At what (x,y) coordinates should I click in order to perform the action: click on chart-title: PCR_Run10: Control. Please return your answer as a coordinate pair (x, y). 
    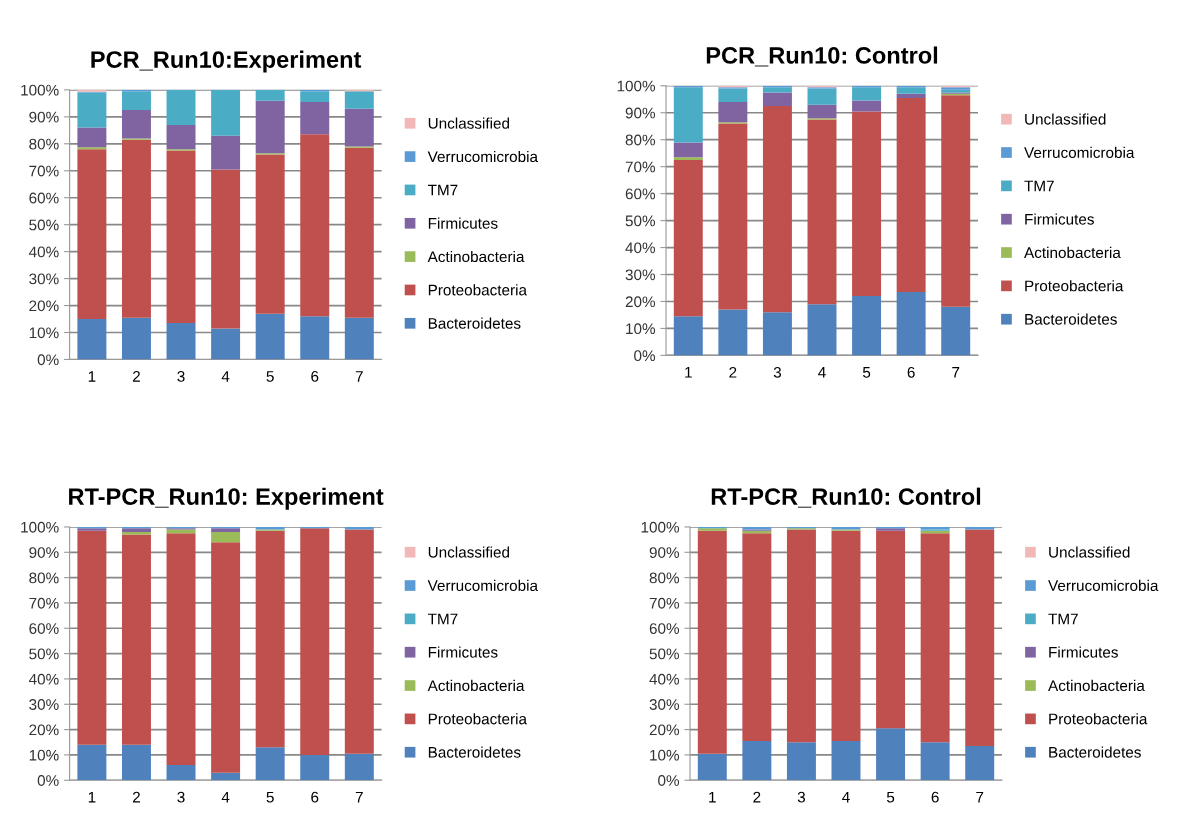
    Looking at the image, I should click on (822, 56).